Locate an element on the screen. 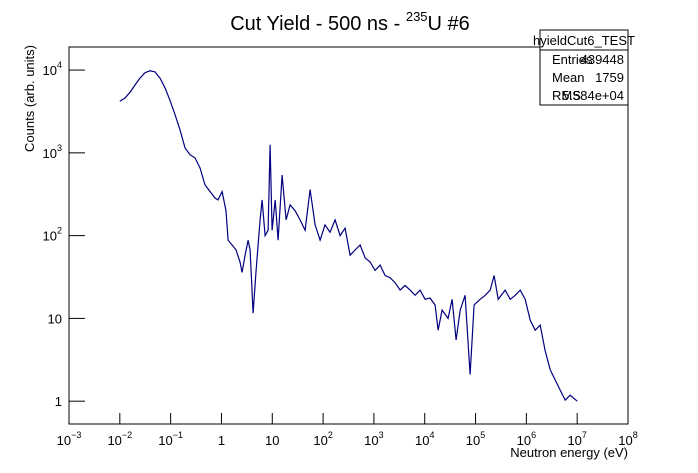 Image resolution: width=698 pixels, height=473 pixels. y-tick-label: 10 is located at coordinates (55, 318).